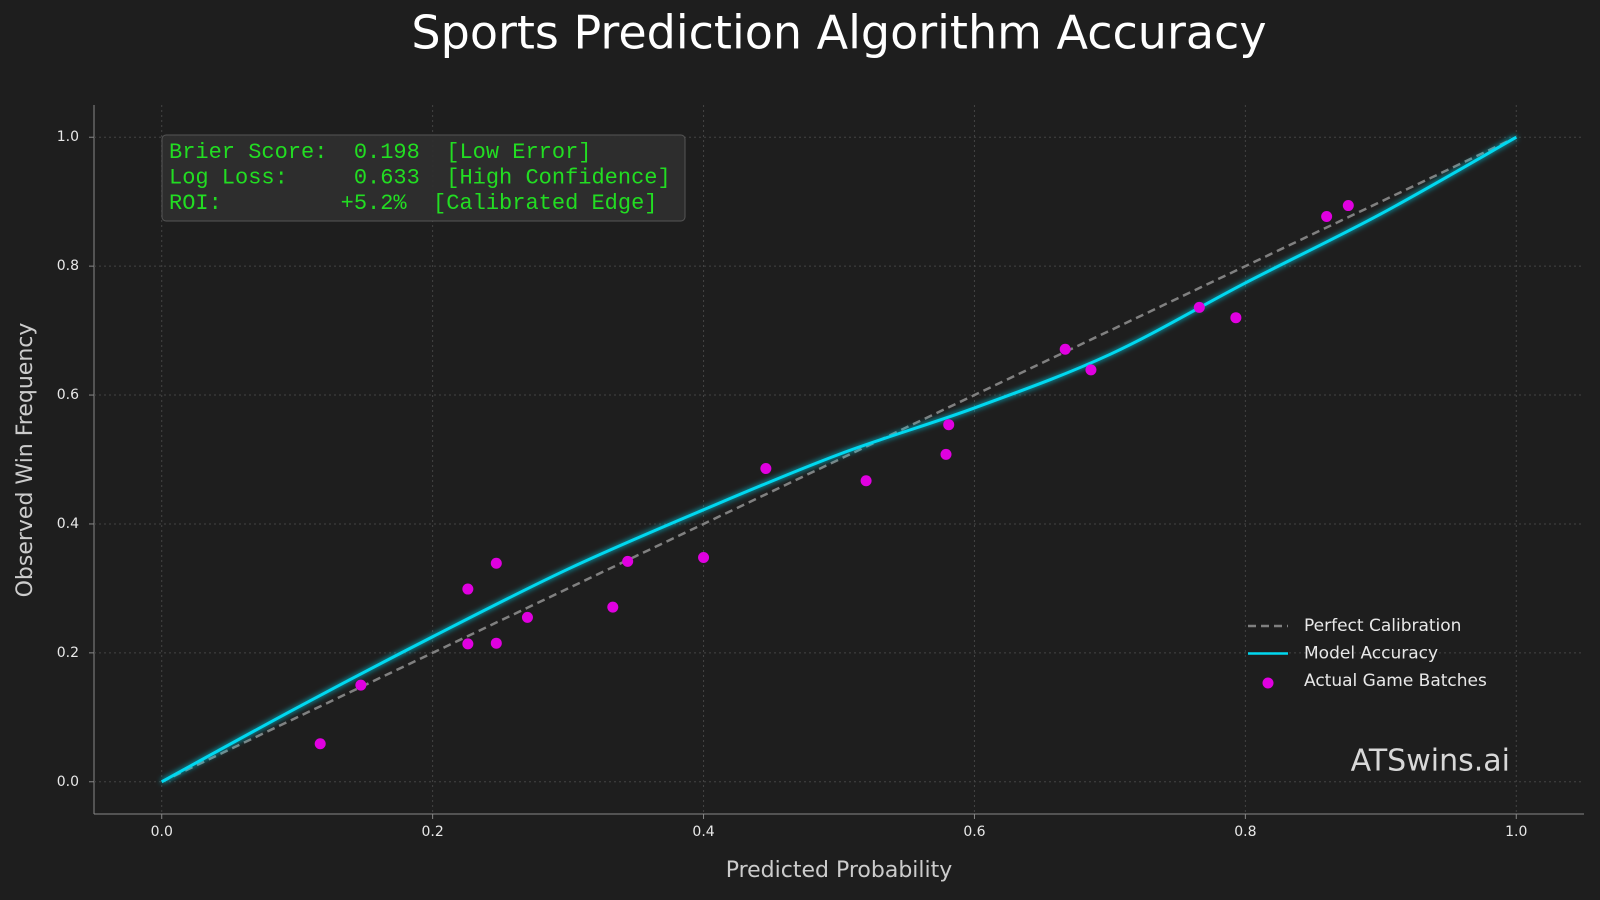 This screenshot has width=1600, height=900. What do you see at coordinates (162, 832) in the screenshot?
I see `x-tick-label: 0.0` at bounding box center [162, 832].